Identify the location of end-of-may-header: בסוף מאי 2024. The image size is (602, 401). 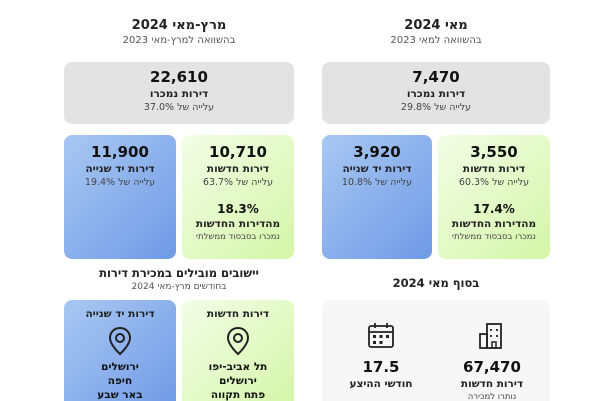
(436, 283).